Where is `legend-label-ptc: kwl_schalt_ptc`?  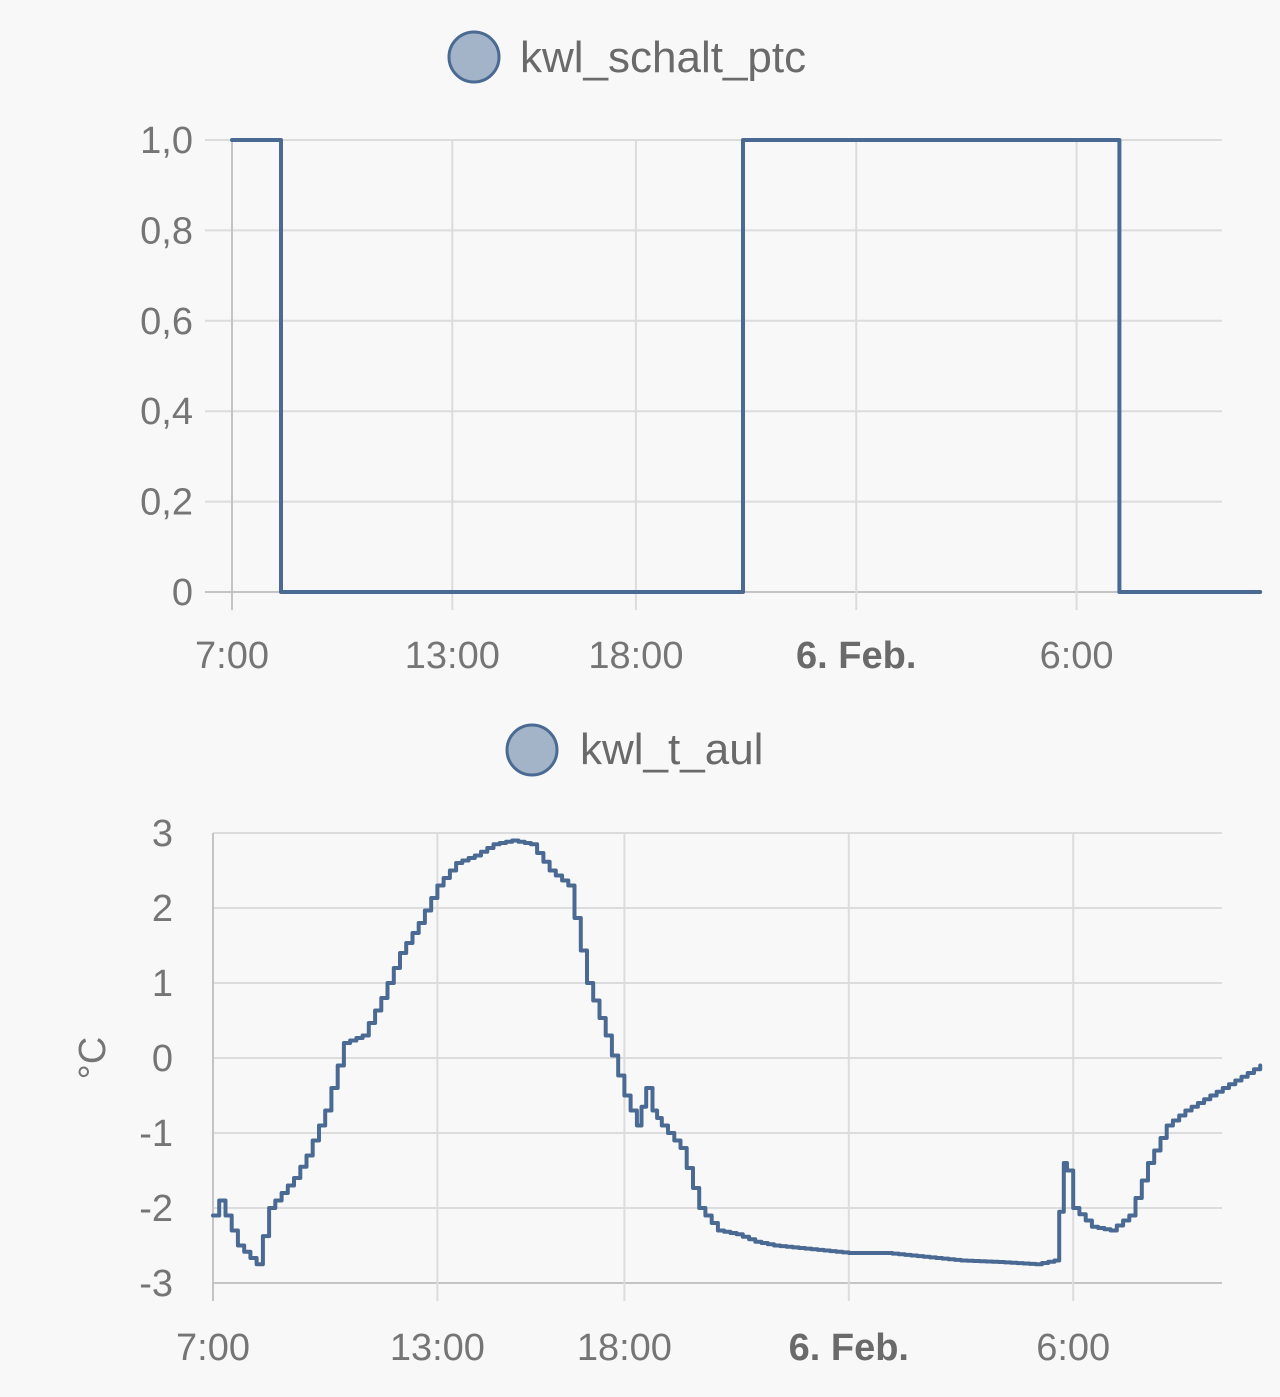 legend-label-ptc: kwl_schalt_ptc is located at coordinates (663, 57).